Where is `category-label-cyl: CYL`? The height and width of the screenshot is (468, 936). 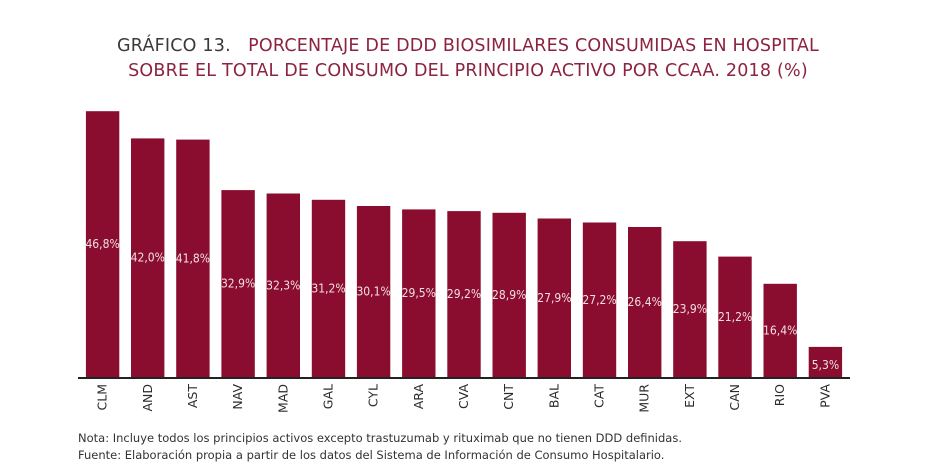
category-label-cyl: CYL is located at coordinates (373, 395).